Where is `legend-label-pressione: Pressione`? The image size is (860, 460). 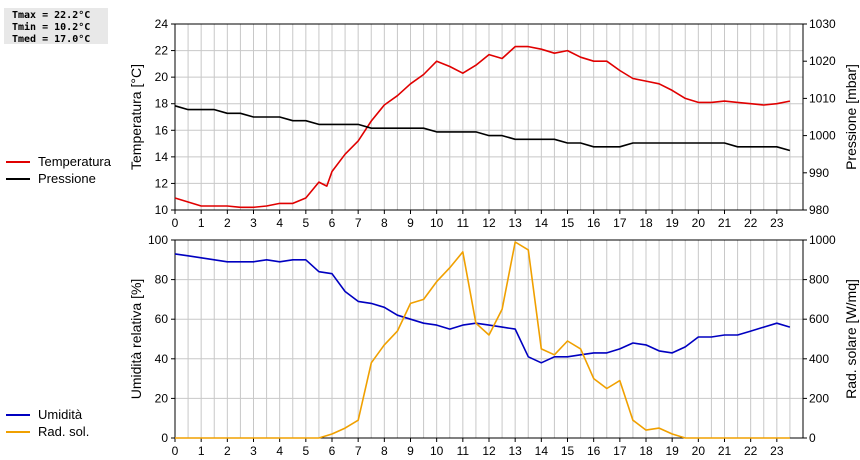
legend-label-pressione: Pressione is located at coordinates (67, 178).